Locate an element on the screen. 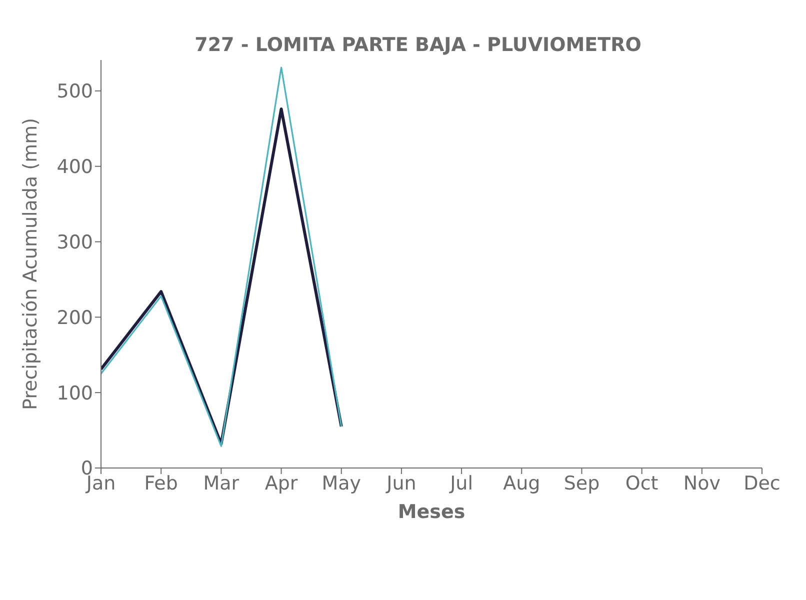 Image resolution: width=806 pixels, height=600 pixels. y-axis-title: Precipitación Acumulada (mm) is located at coordinates (31, 264).